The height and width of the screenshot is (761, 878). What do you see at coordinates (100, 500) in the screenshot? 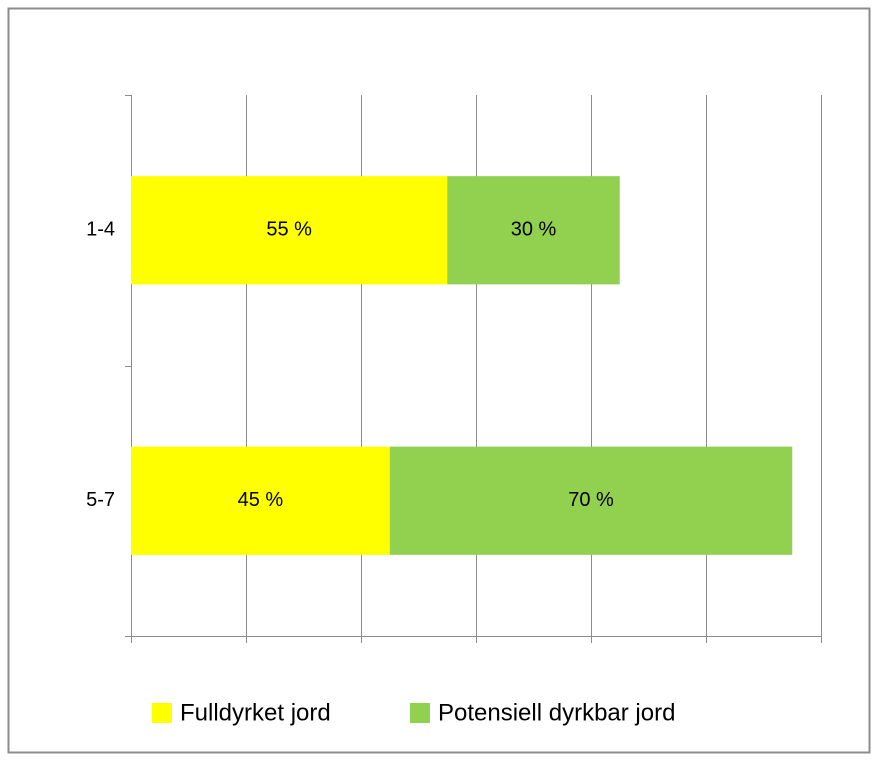
I see `y-tick-label: 5-7` at bounding box center [100, 500].